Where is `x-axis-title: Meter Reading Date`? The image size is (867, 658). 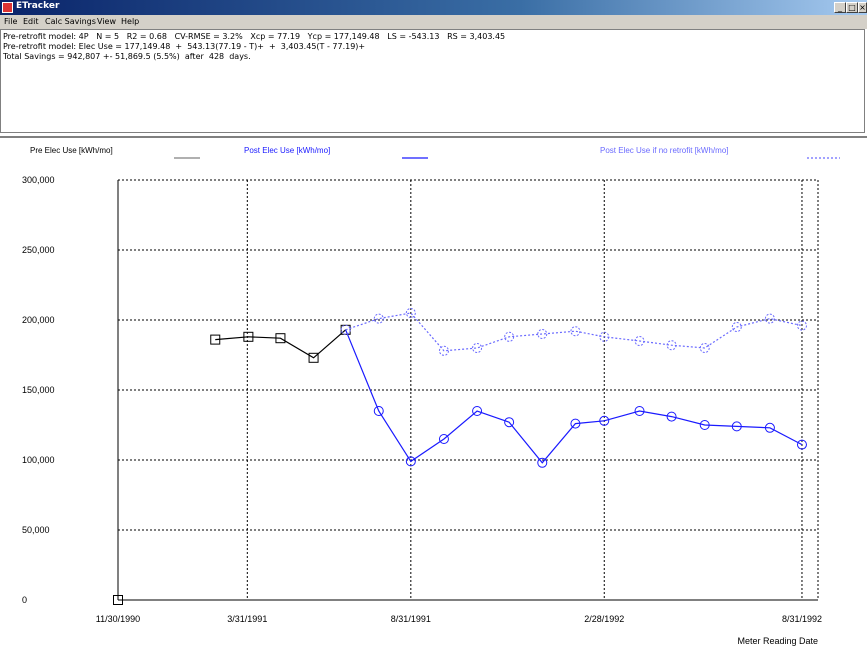 x-axis-title: Meter Reading Date is located at coordinates (777, 641).